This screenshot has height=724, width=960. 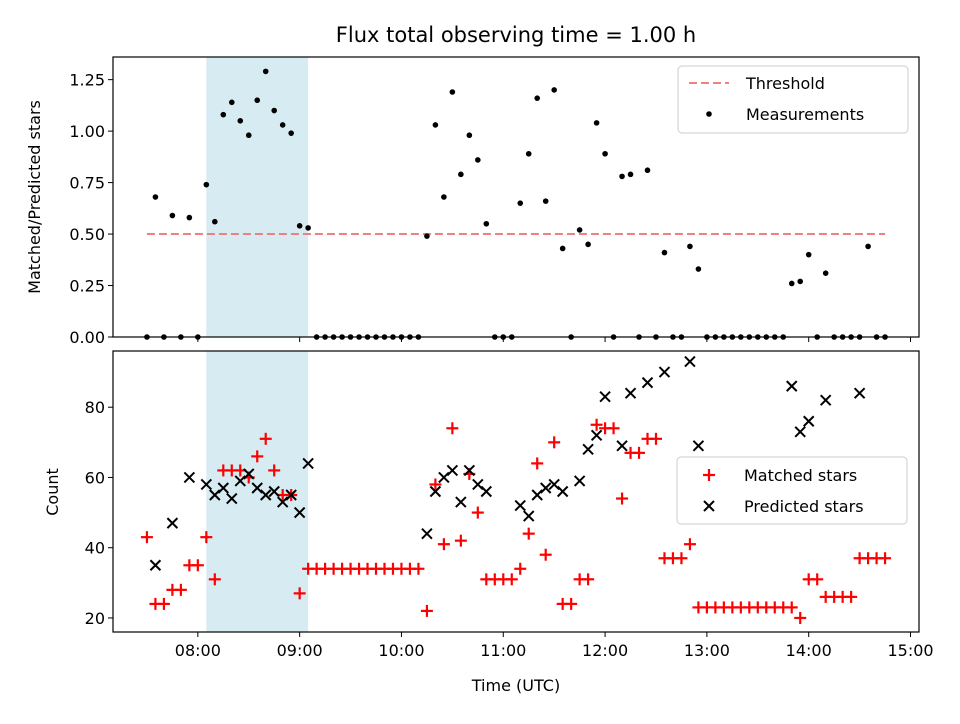 What do you see at coordinates (52, 492) in the screenshot?
I see `bottom-y-axis-label: Count` at bounding box center [52, 492].